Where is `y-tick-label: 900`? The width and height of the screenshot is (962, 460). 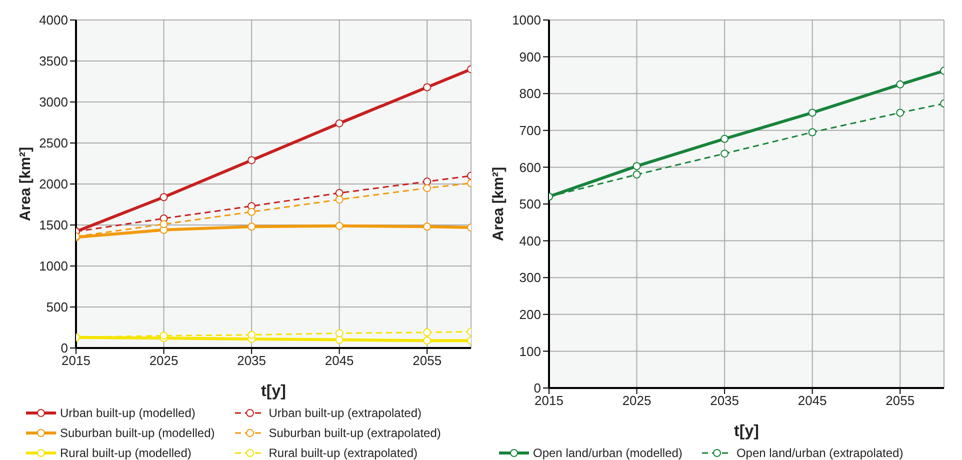 y-tick-label: 900 is located at coordinates (530, 56).